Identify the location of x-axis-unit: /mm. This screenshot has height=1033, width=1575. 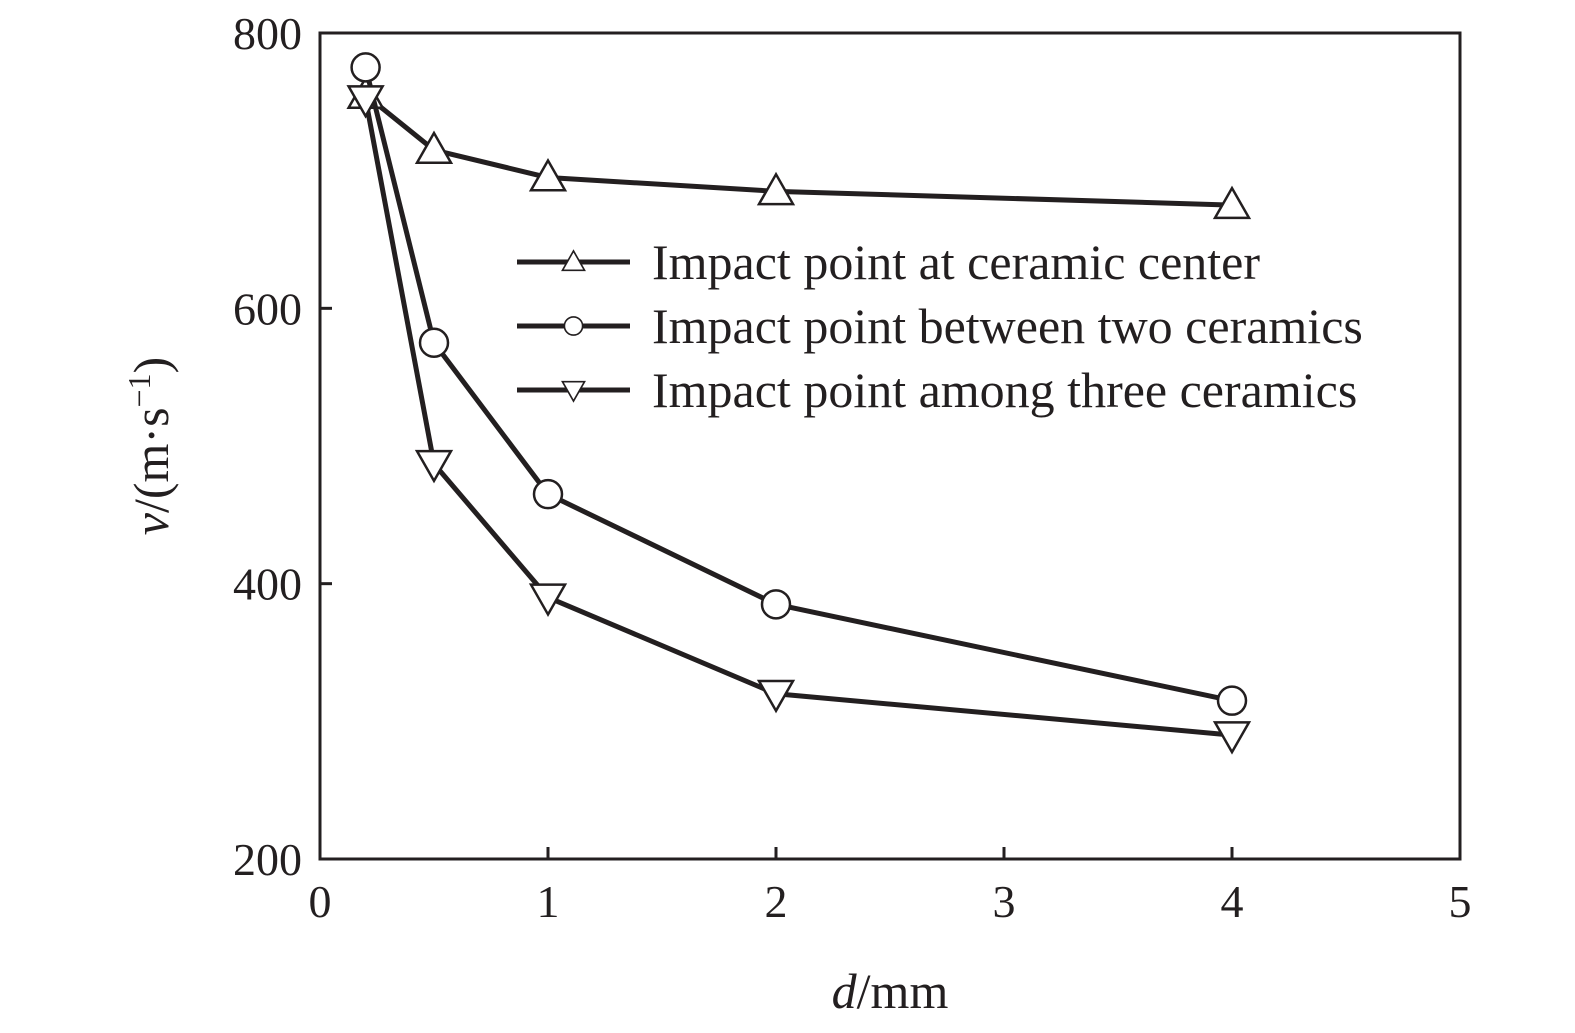
(903, 991).